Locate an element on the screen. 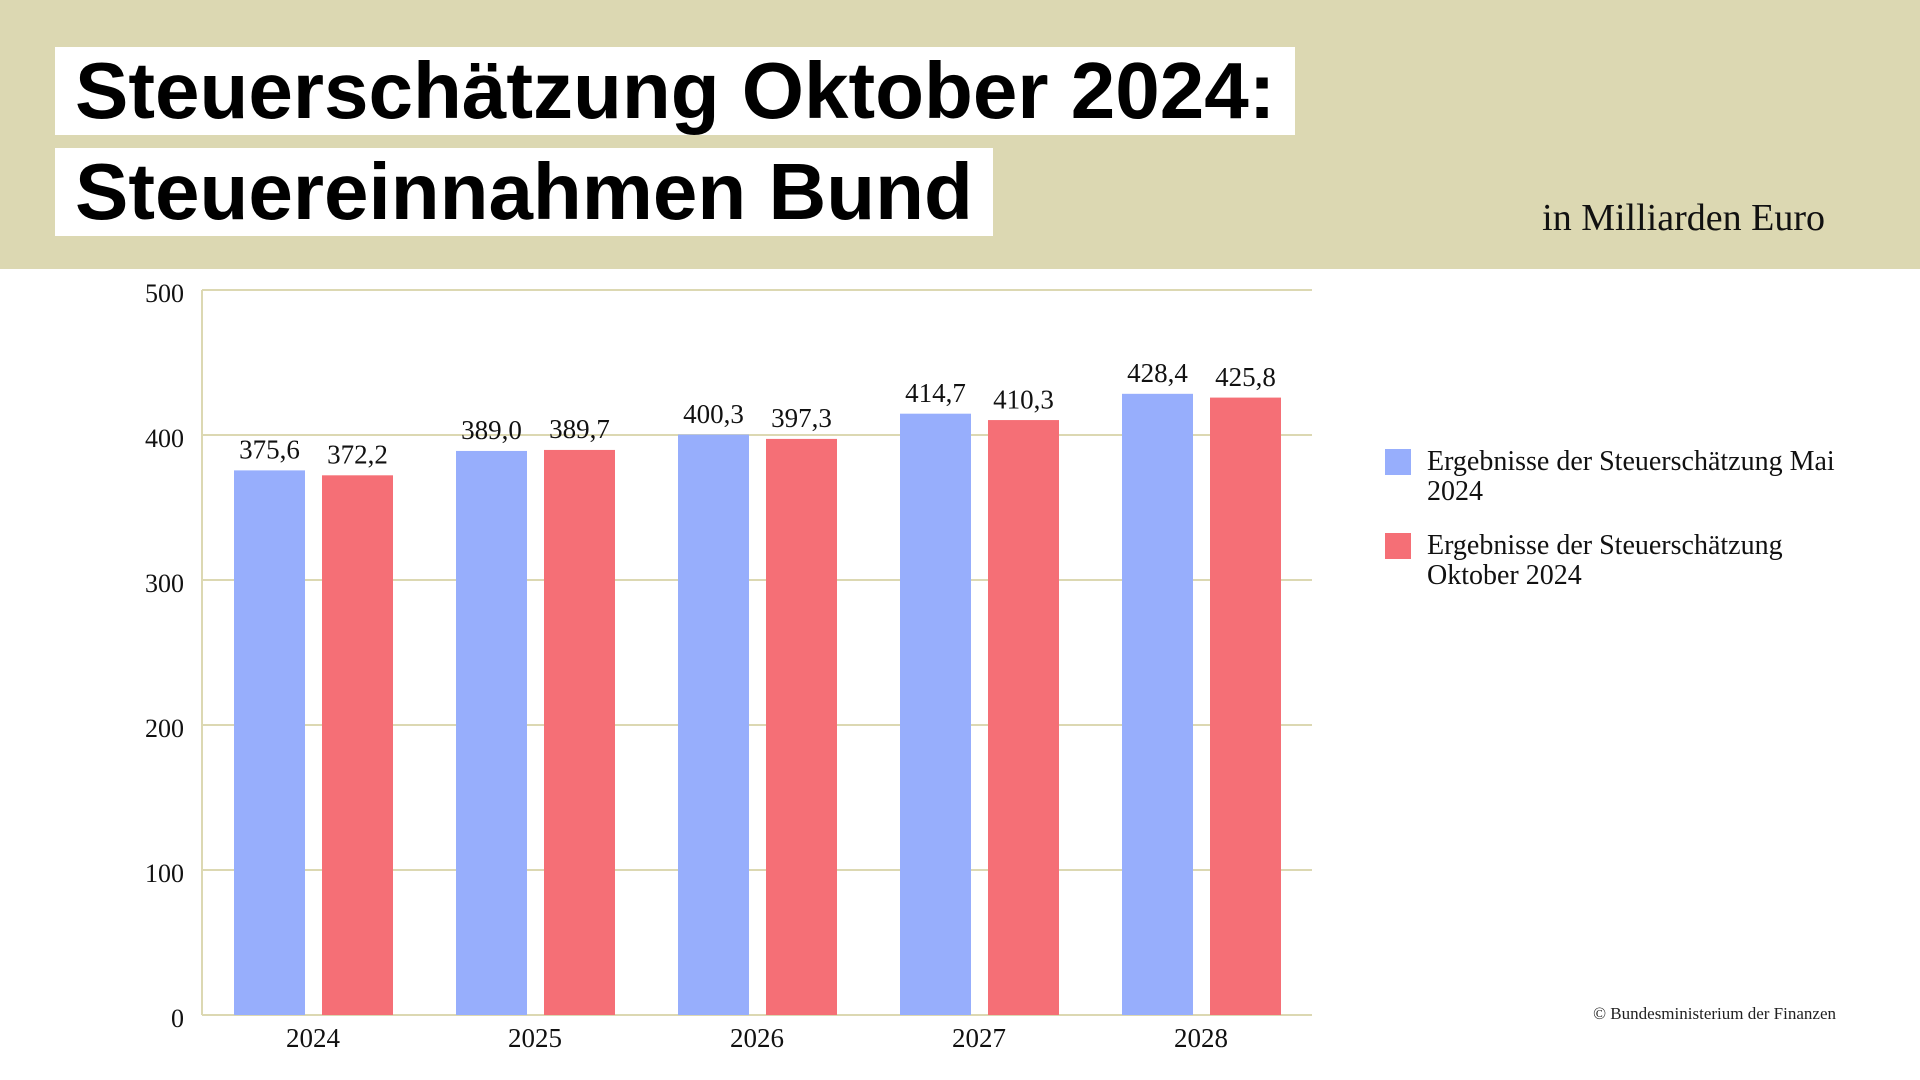 The width and height of the screenshot is (1920, 1080). chart-title: Steuereinnahmen Bund is located at coordinates (524, 192).